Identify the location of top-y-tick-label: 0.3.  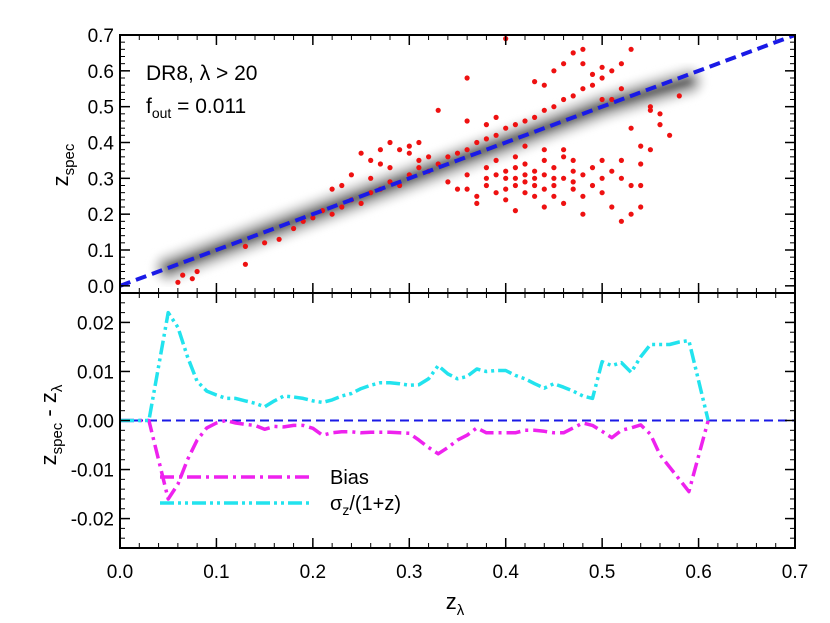
(101, 179).